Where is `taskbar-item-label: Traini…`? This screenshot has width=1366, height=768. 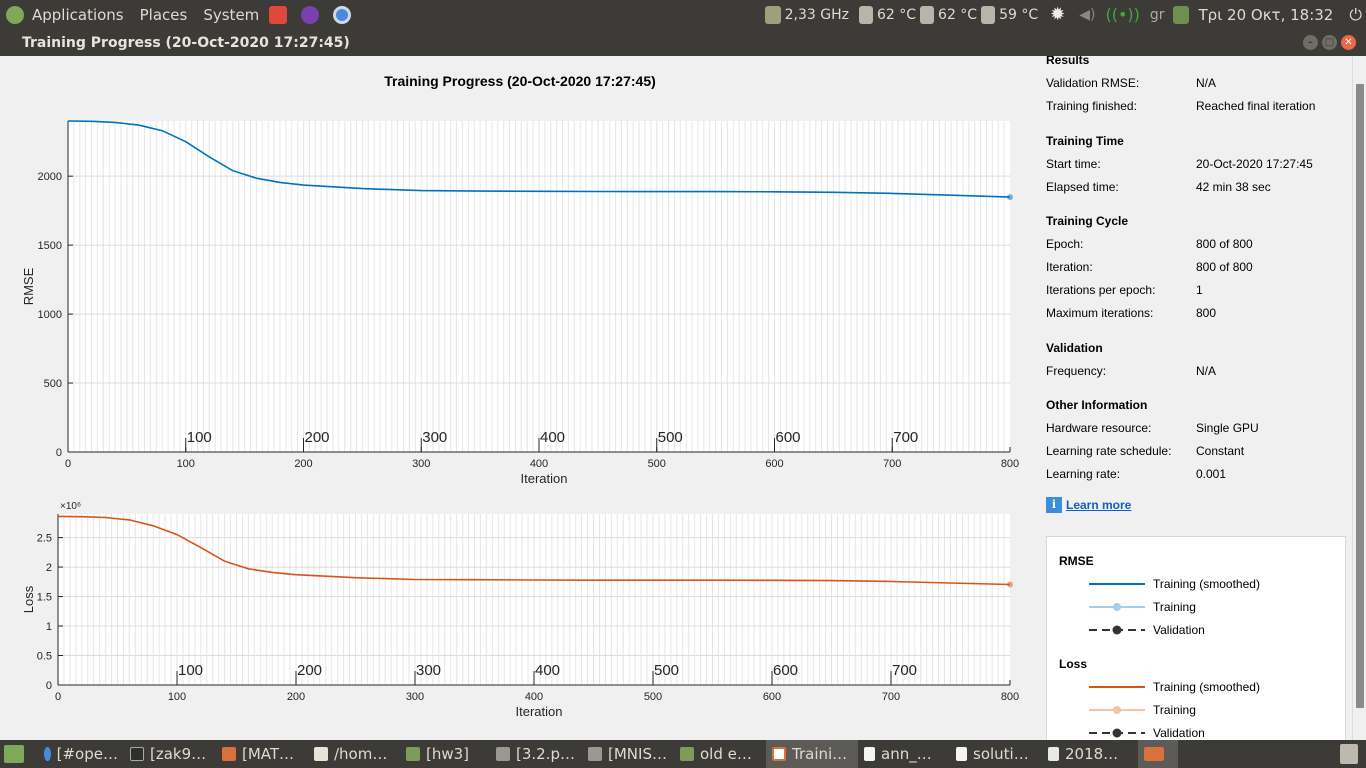
taskbar-item-label: Traini… is located at coordinates (820, 754).